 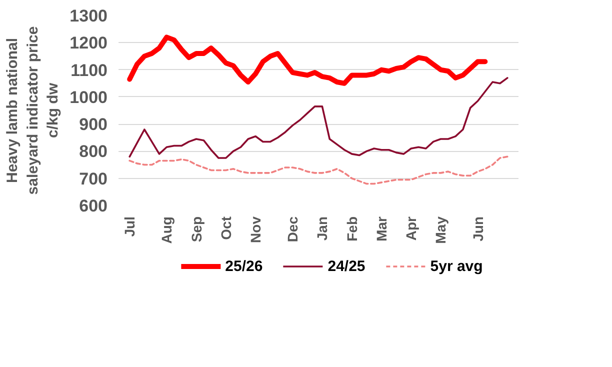 What do you see at coordinates (478, 229) in the screenshot?
I see `x-tick-label: Jun` at bounding box center [478, 229].